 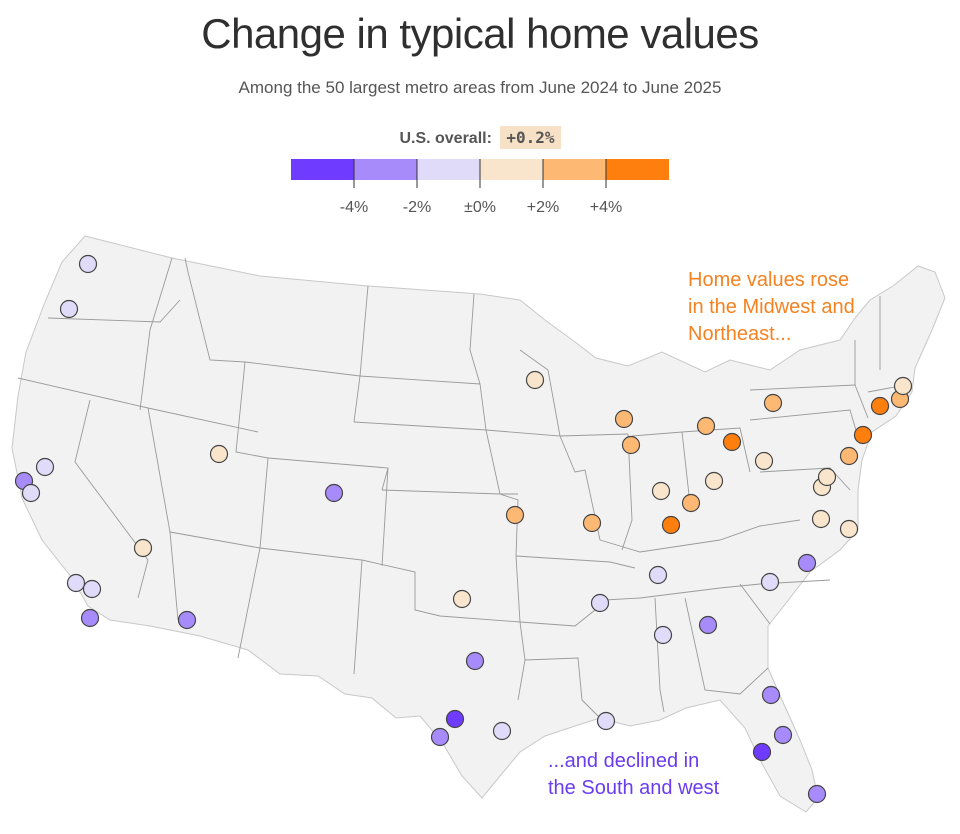 What do you see at coordinates (417, 207) in the screenshot?
I see `legend-tick-label: -2%` at bounding box center [417, 207].